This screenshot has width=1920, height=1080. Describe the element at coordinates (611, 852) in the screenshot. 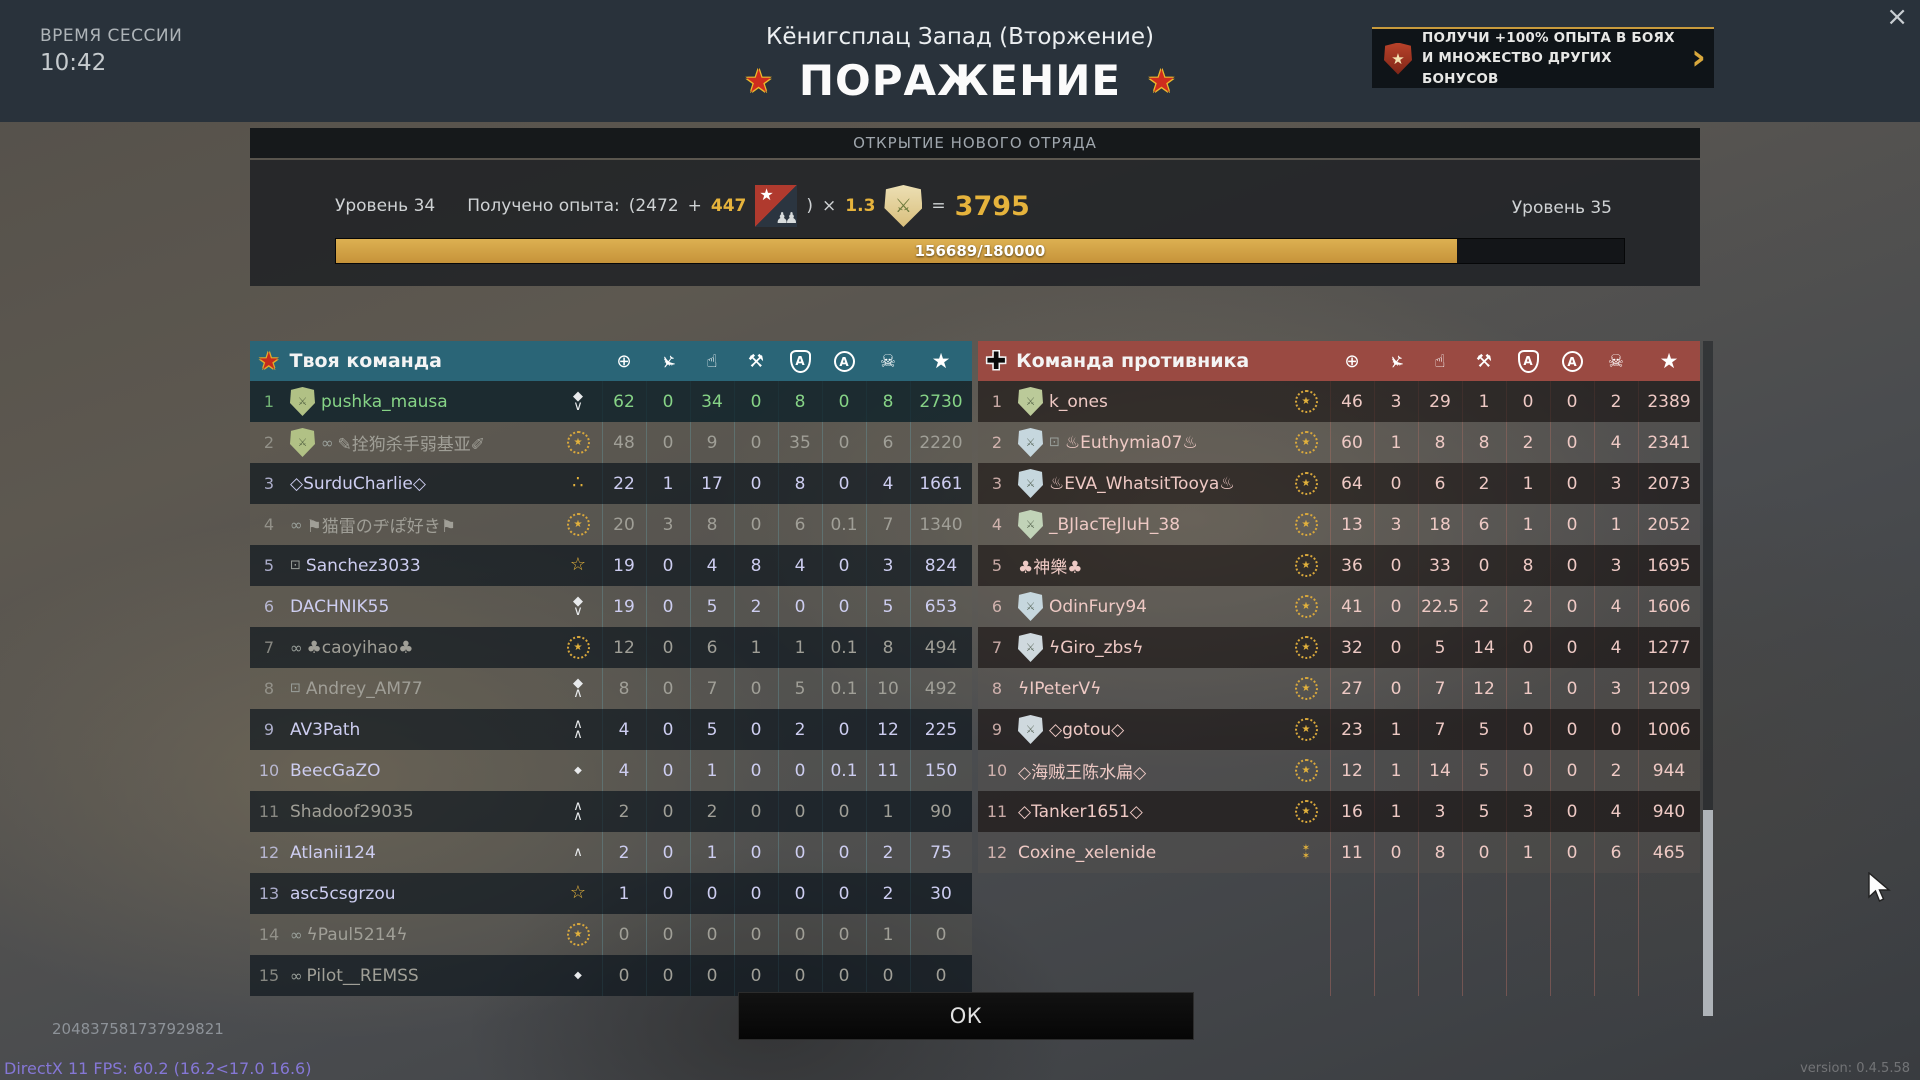

I see `player-row: 12 Atlanii124 ∧ 2 0 1 0 0 0 2 75` at that location.